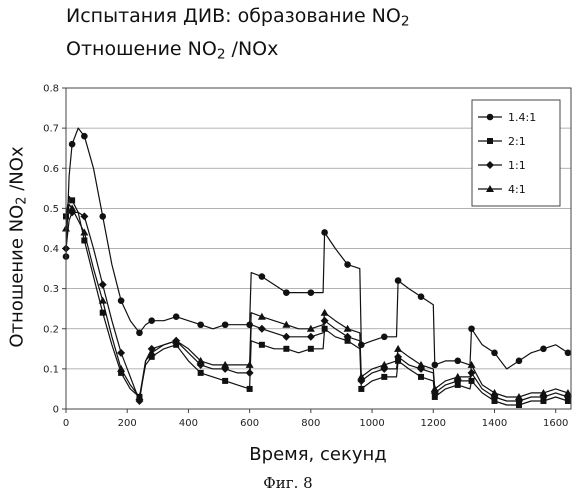  I want to click on x-tick-label: 600, so click(249, 423).